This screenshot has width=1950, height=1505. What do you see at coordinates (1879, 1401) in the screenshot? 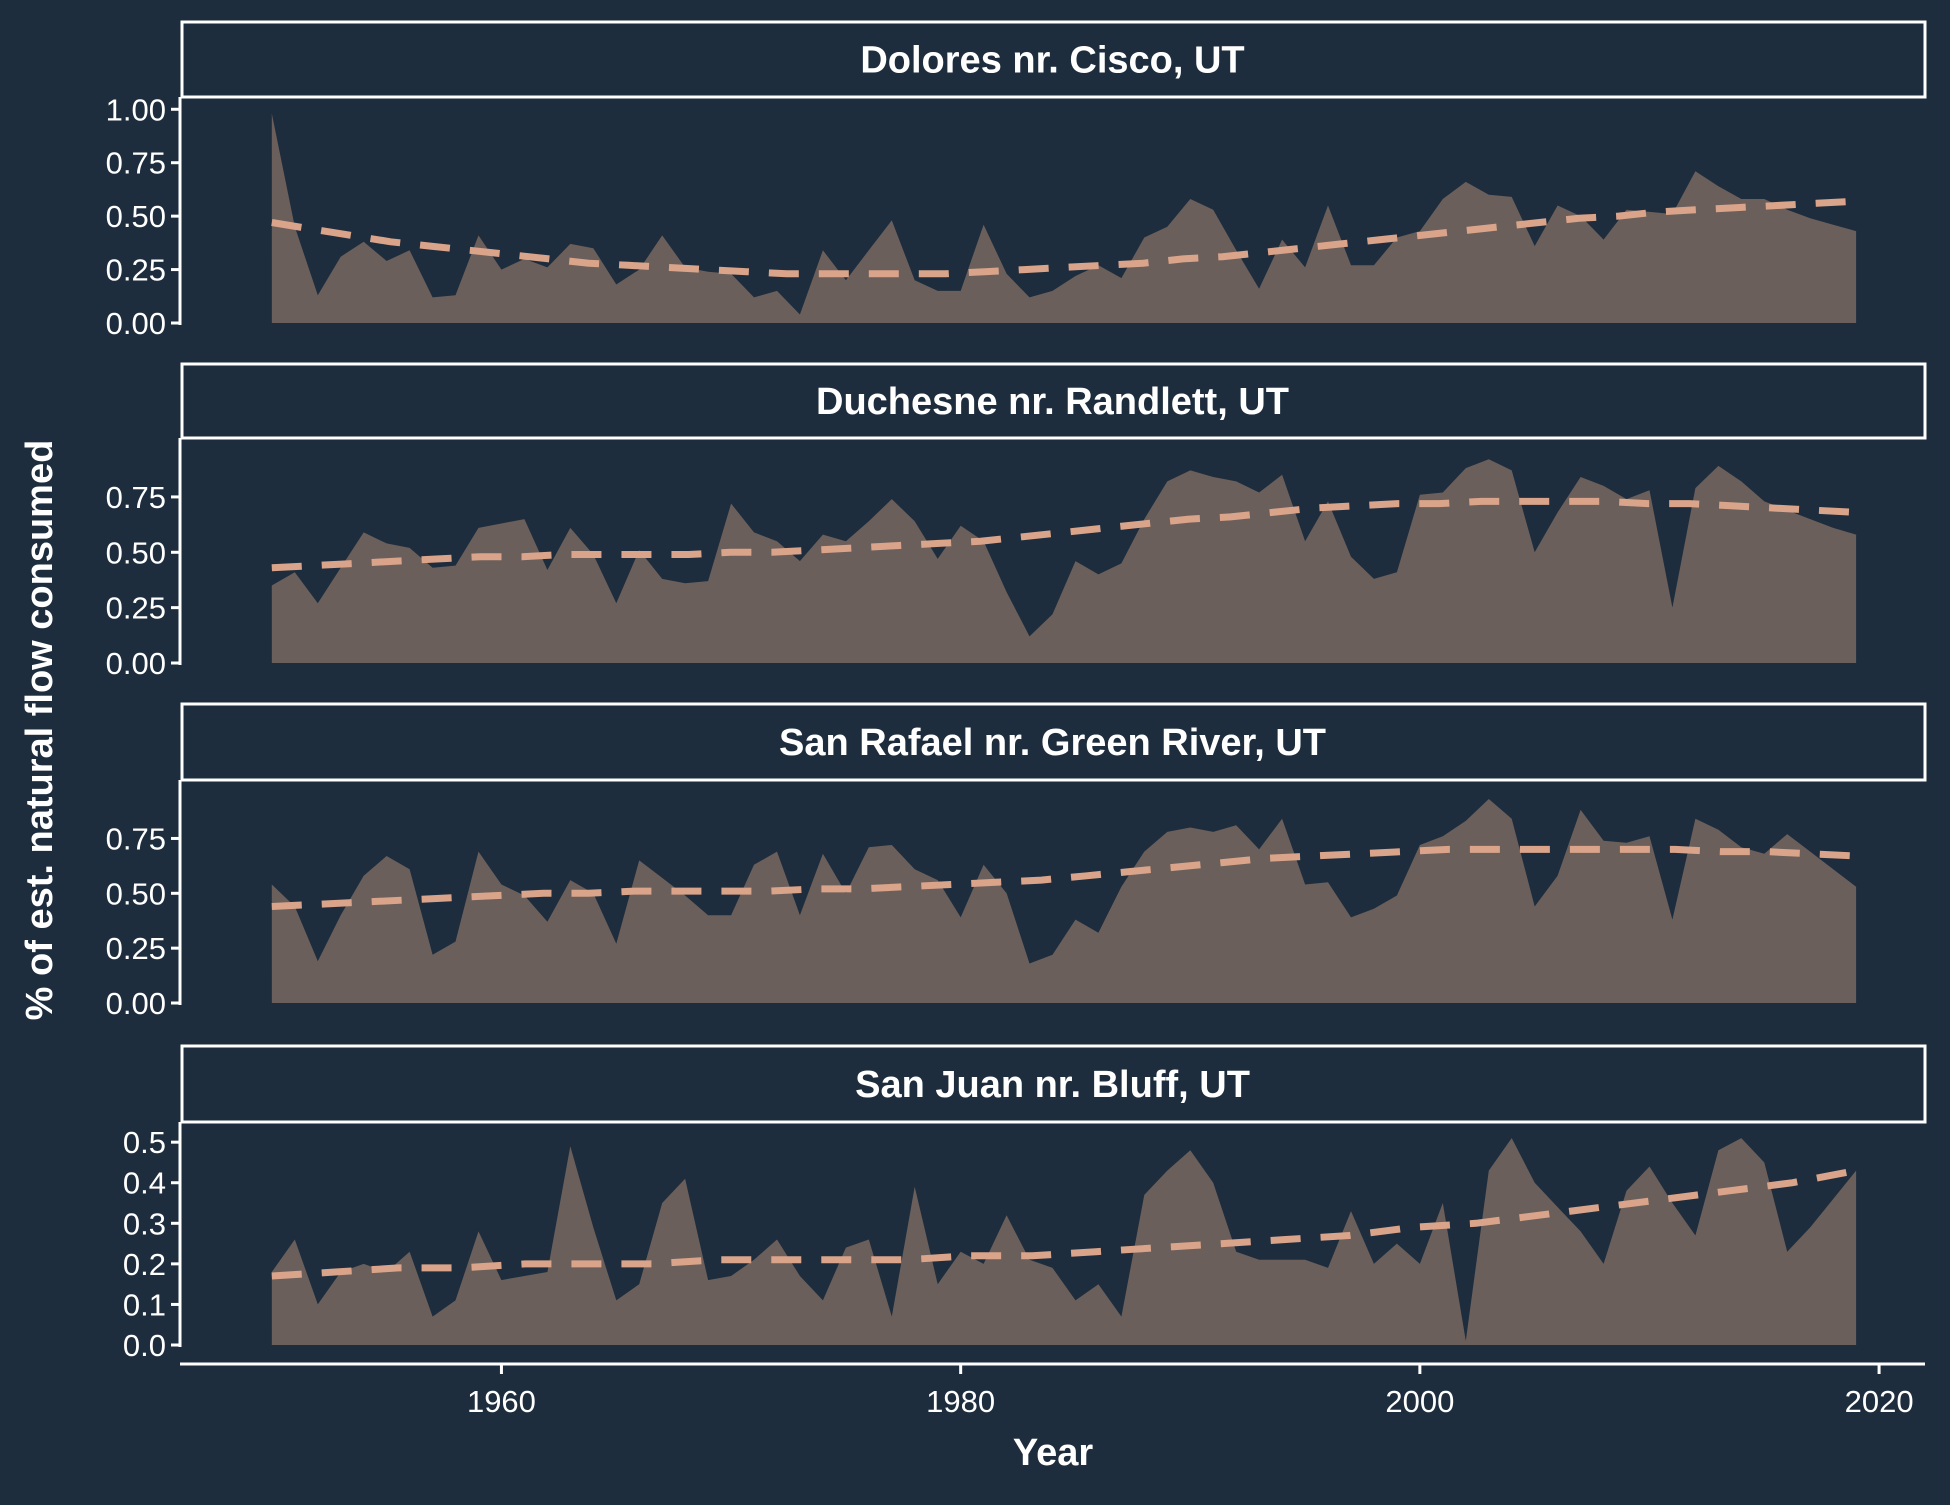
I see `x-tick-label: 2020` at bounding box center [1879, 1401].